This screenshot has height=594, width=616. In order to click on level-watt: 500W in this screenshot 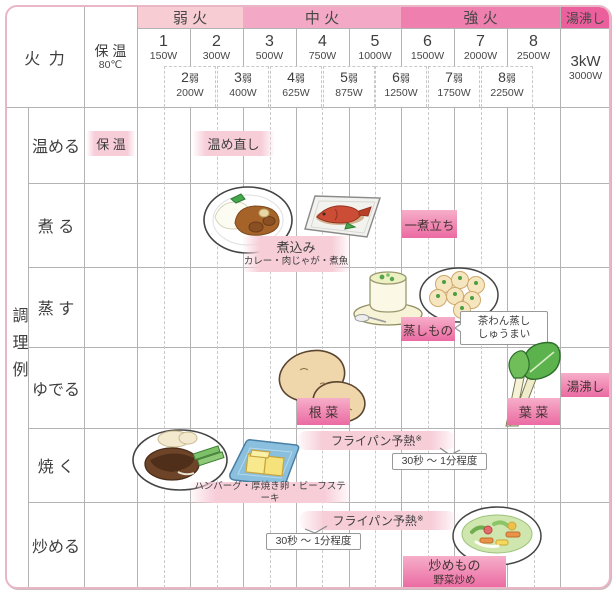, I will do `click(269, 55)`.